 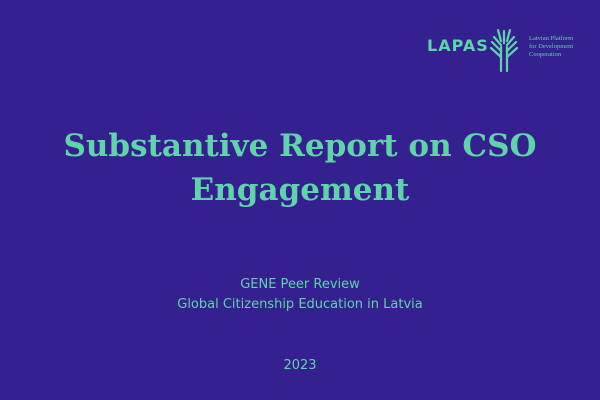 I want to click on year: 2023, so click(x=300, y=365).